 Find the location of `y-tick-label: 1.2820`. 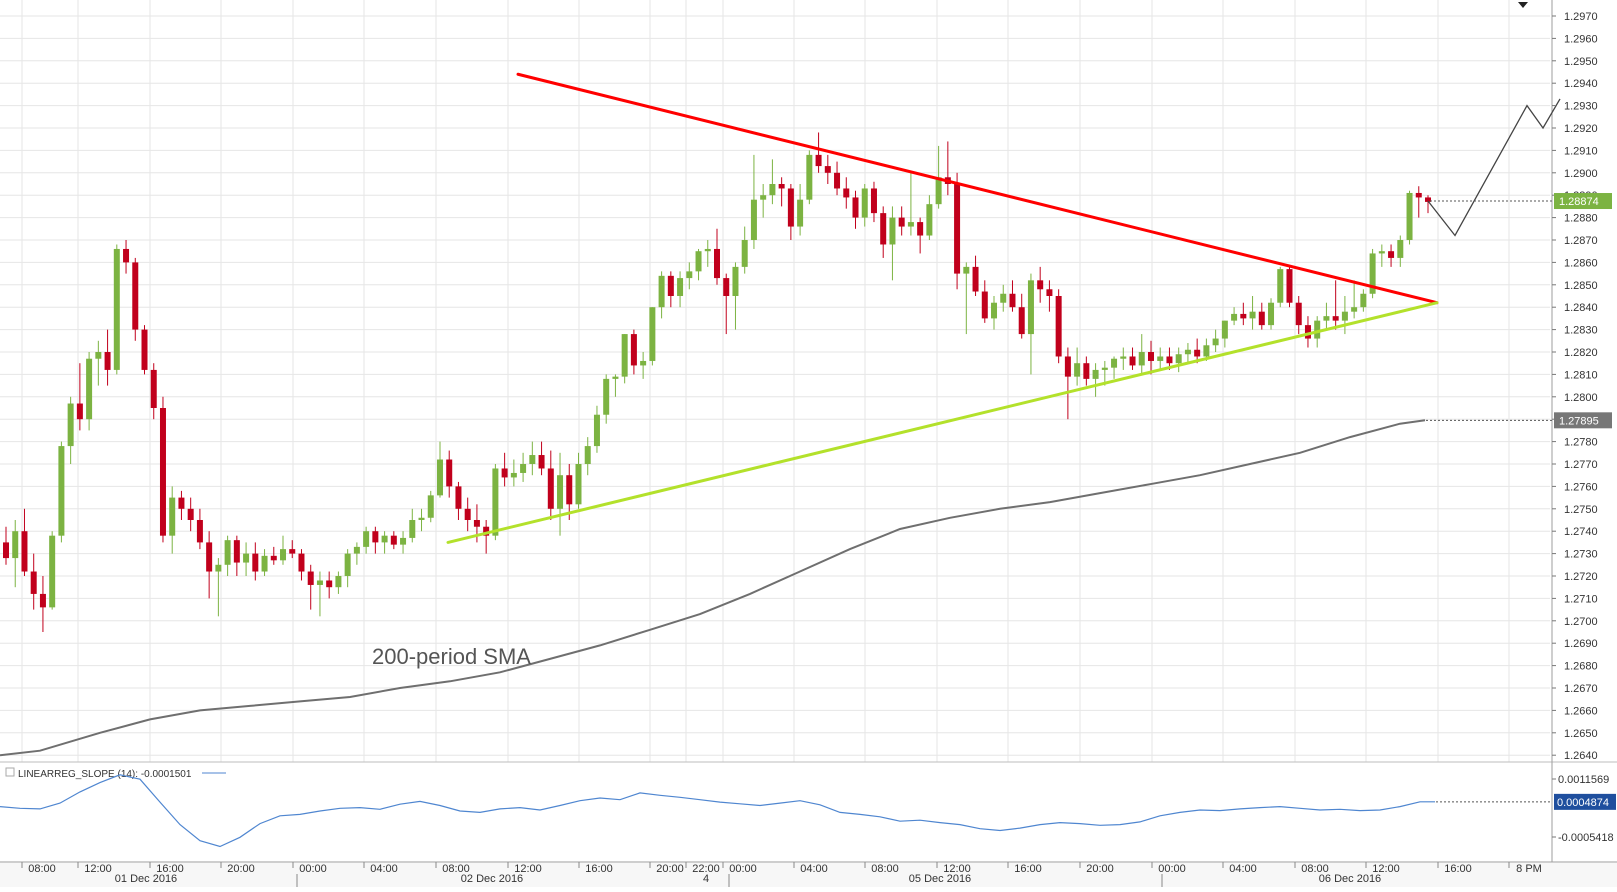

y-tick-label: 1.2820 is located at coordinates (1581, 353).